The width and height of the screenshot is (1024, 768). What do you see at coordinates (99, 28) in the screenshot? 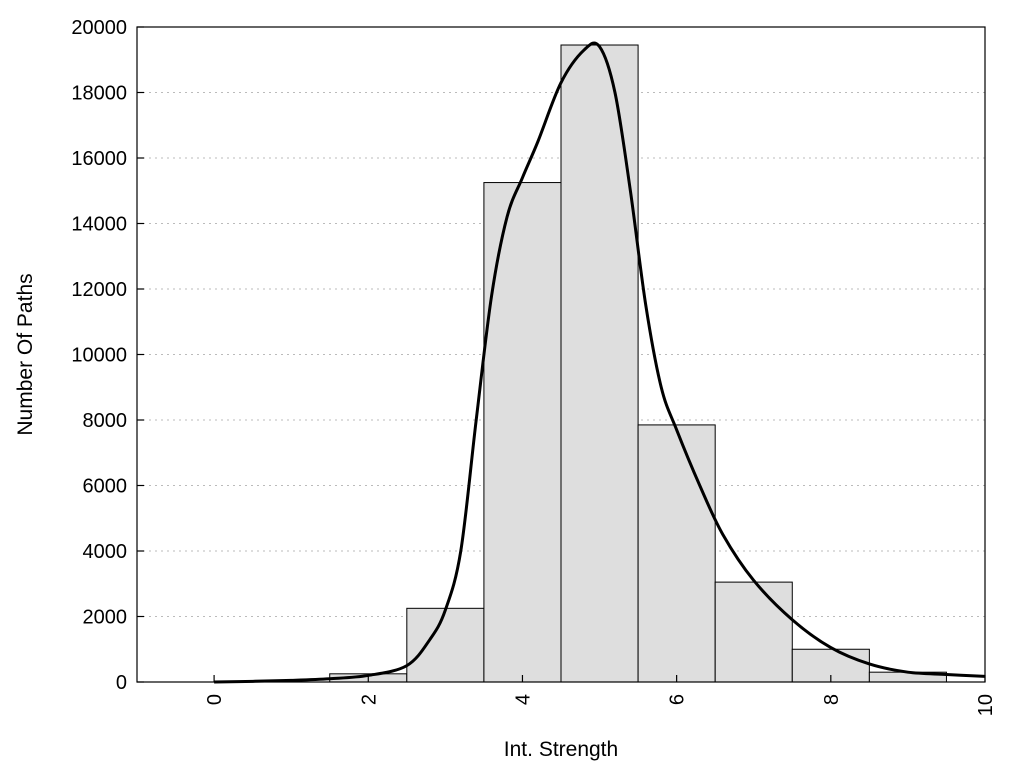
I see `y-tick-label: 20000` at bounding box center [99, 28].